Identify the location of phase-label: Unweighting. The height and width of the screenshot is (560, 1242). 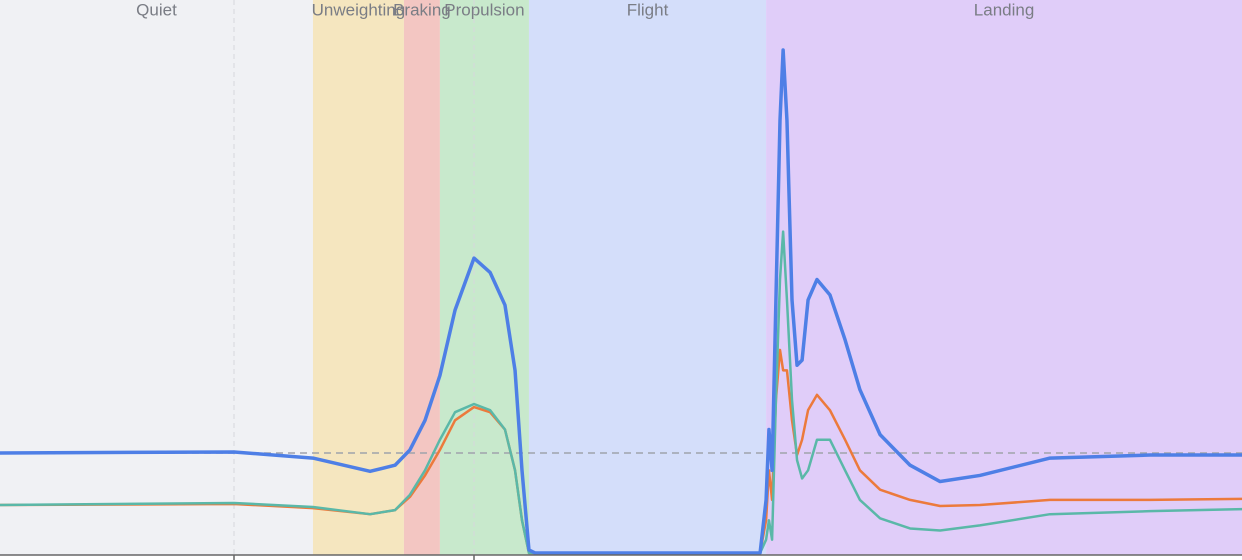
(359, 9).